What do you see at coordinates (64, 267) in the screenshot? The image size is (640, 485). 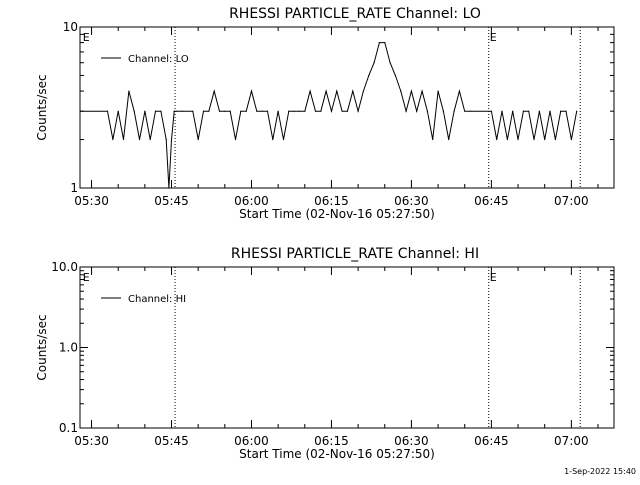 I see `hi-y-tick-label: 10.0` at bounding box center [64, 267].